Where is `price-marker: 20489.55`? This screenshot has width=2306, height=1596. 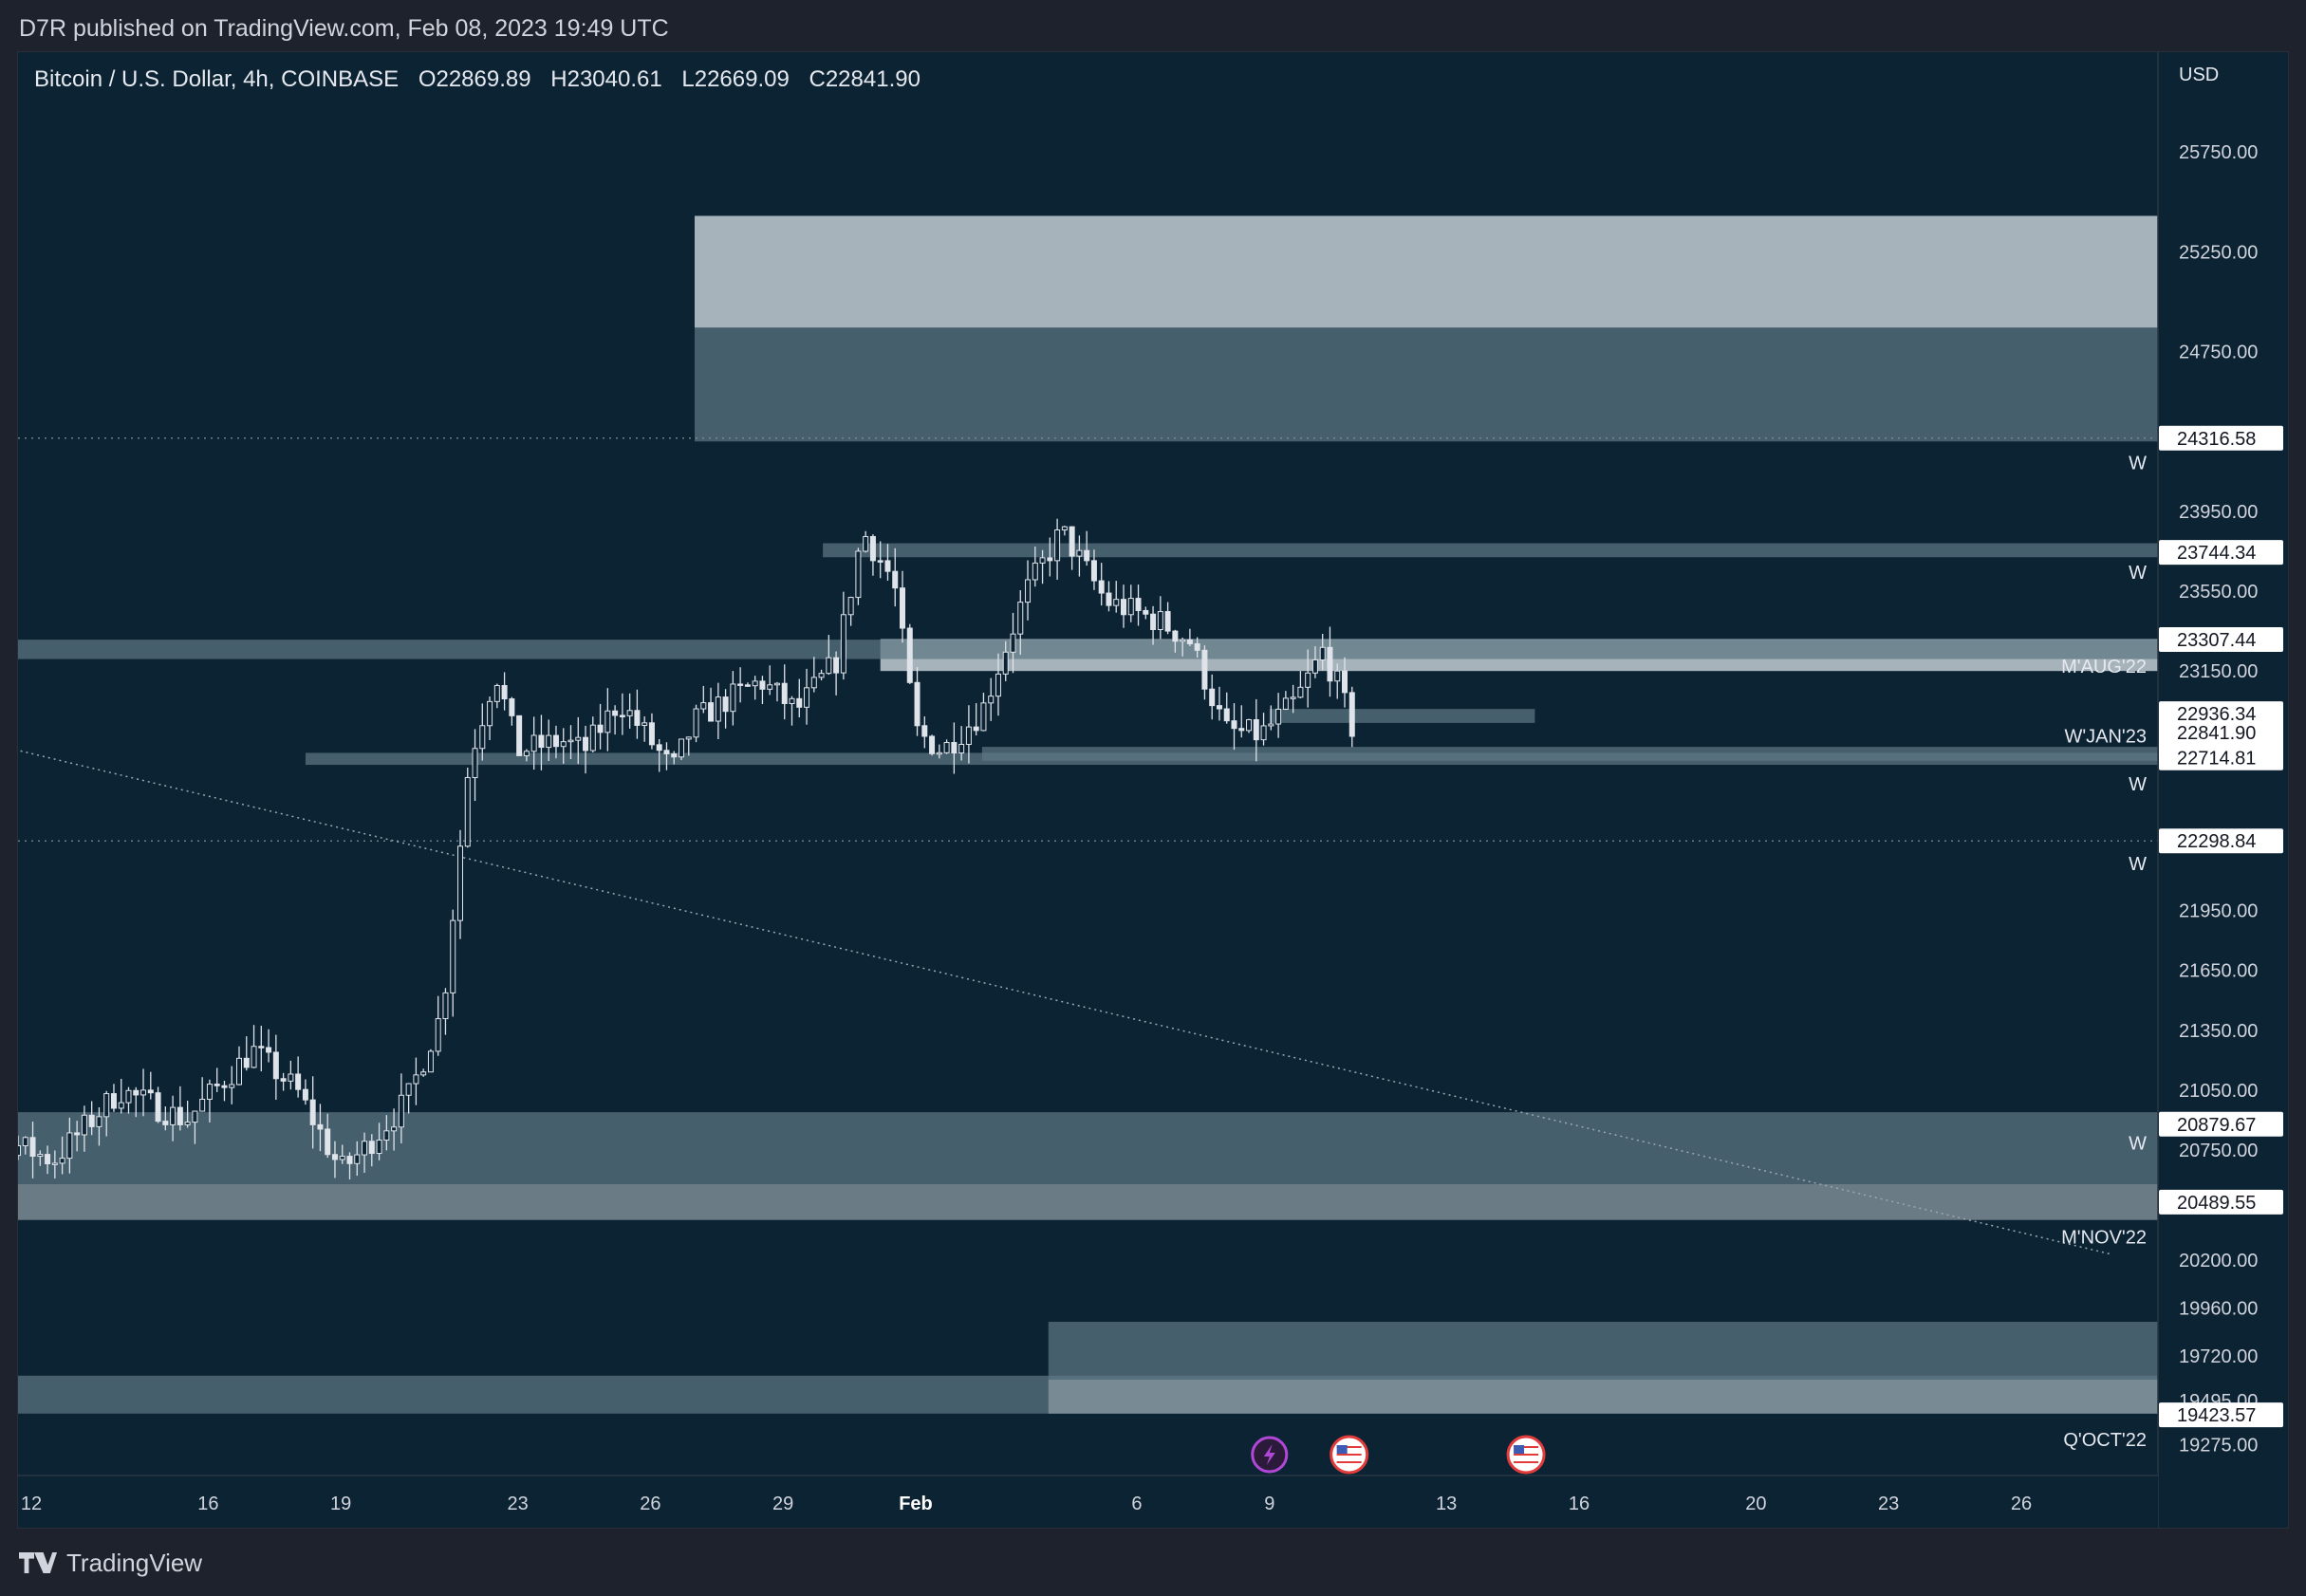
price-marker: 20489.55 is located at coordinates (2221, 1202).